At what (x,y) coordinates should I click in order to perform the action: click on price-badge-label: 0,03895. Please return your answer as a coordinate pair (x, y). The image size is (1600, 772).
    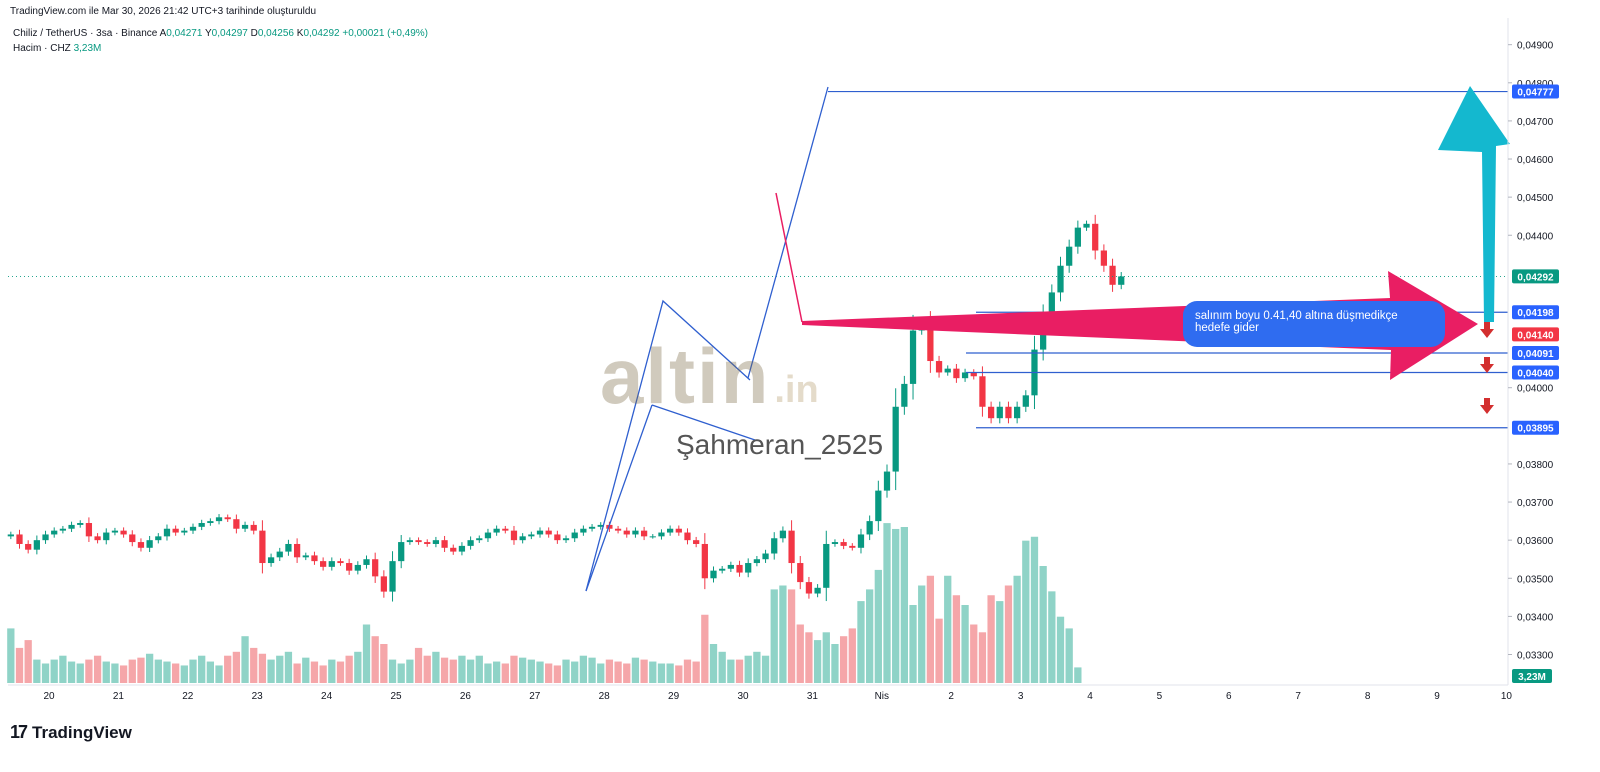
    Looking at the image, I should click on (1535, 429).